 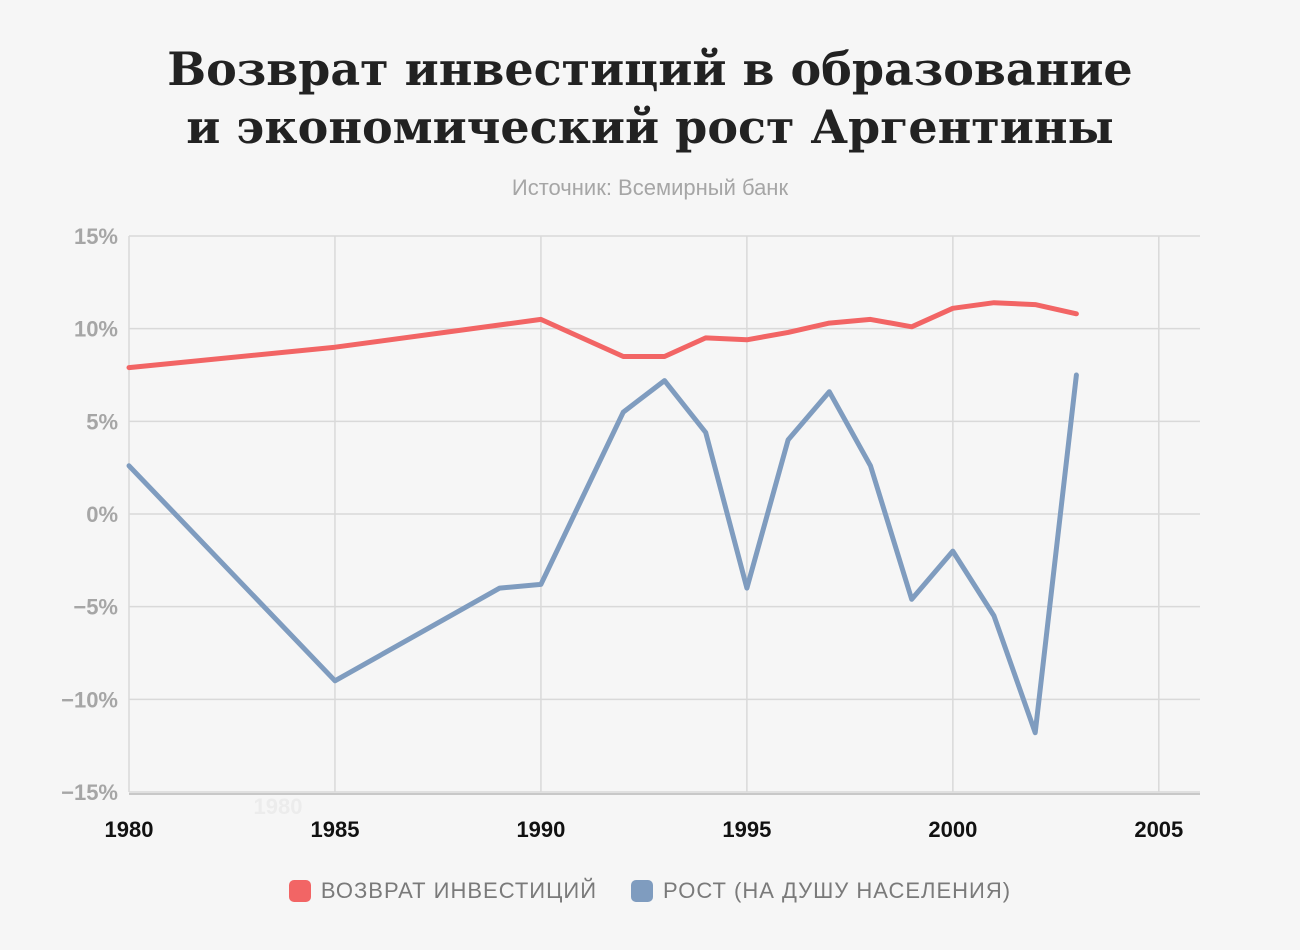 I want to click on x-tick-label: 1995, so click(x=746, y=829).